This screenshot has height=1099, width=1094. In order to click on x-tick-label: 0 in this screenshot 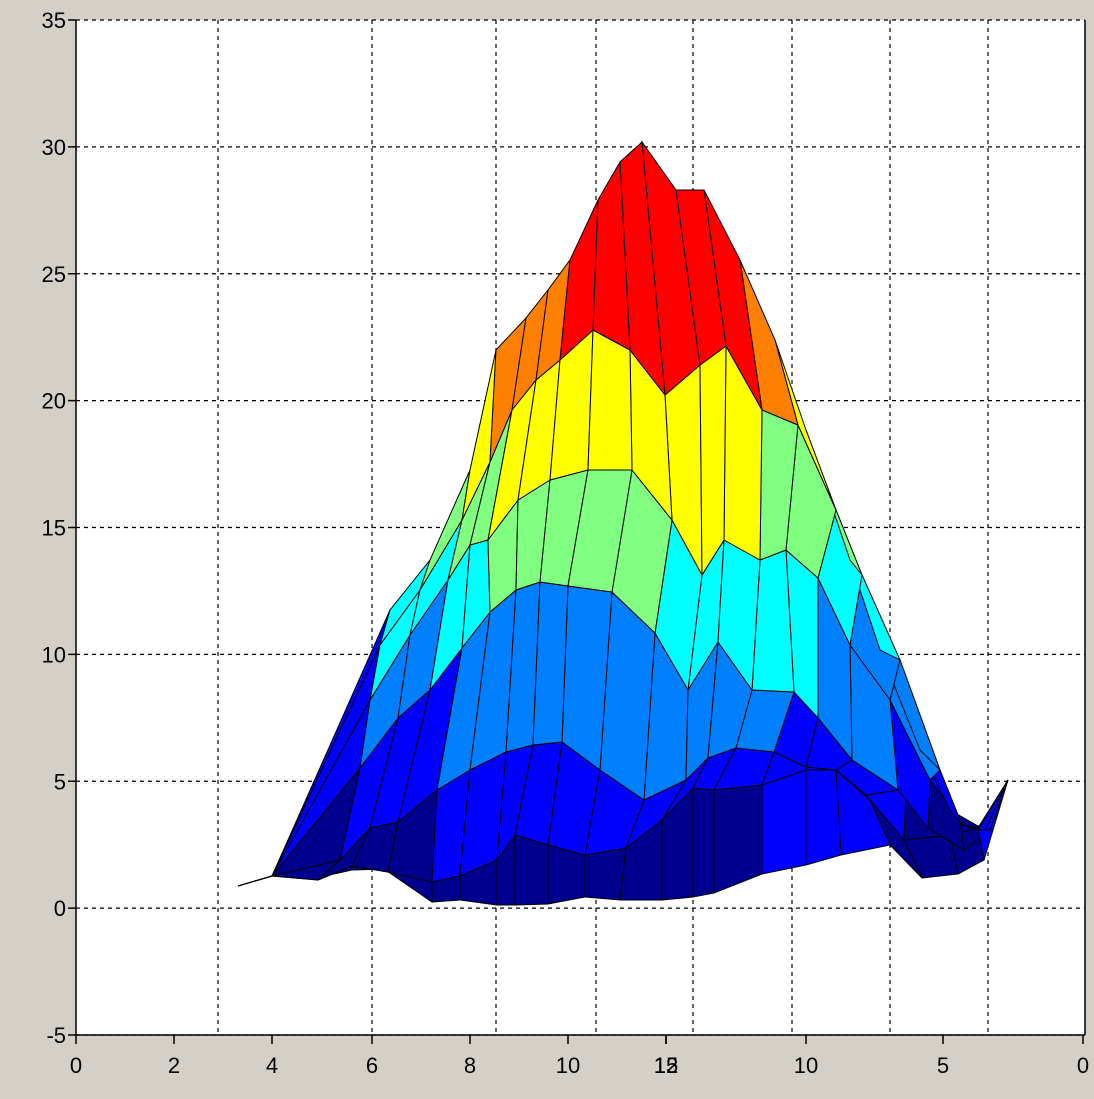, I will do `click(76, 1065)`.